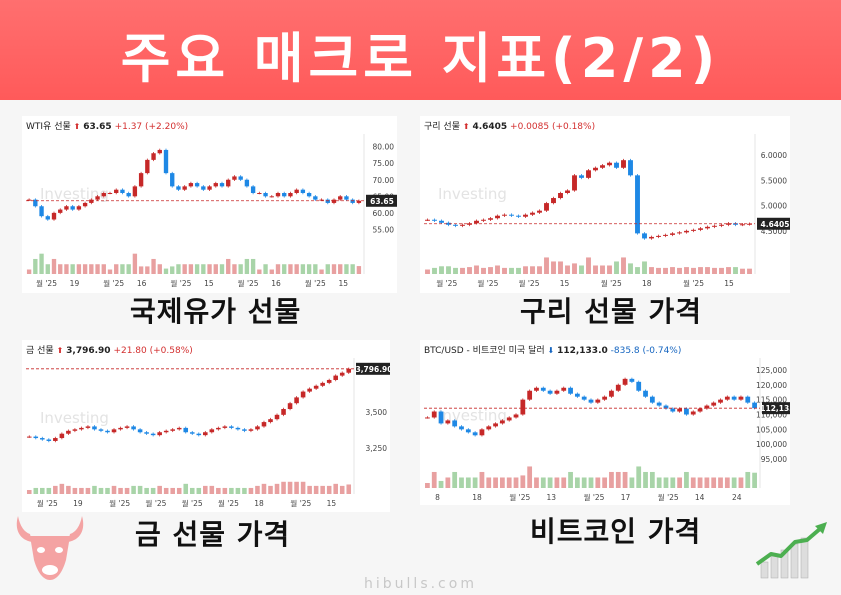 This screenshot has width=841, height=595. What do you see at coordinates (611, 311) in the screenshot?
I see `caption-copper: 구리 선물 가격` at bounding box center [611, 311].